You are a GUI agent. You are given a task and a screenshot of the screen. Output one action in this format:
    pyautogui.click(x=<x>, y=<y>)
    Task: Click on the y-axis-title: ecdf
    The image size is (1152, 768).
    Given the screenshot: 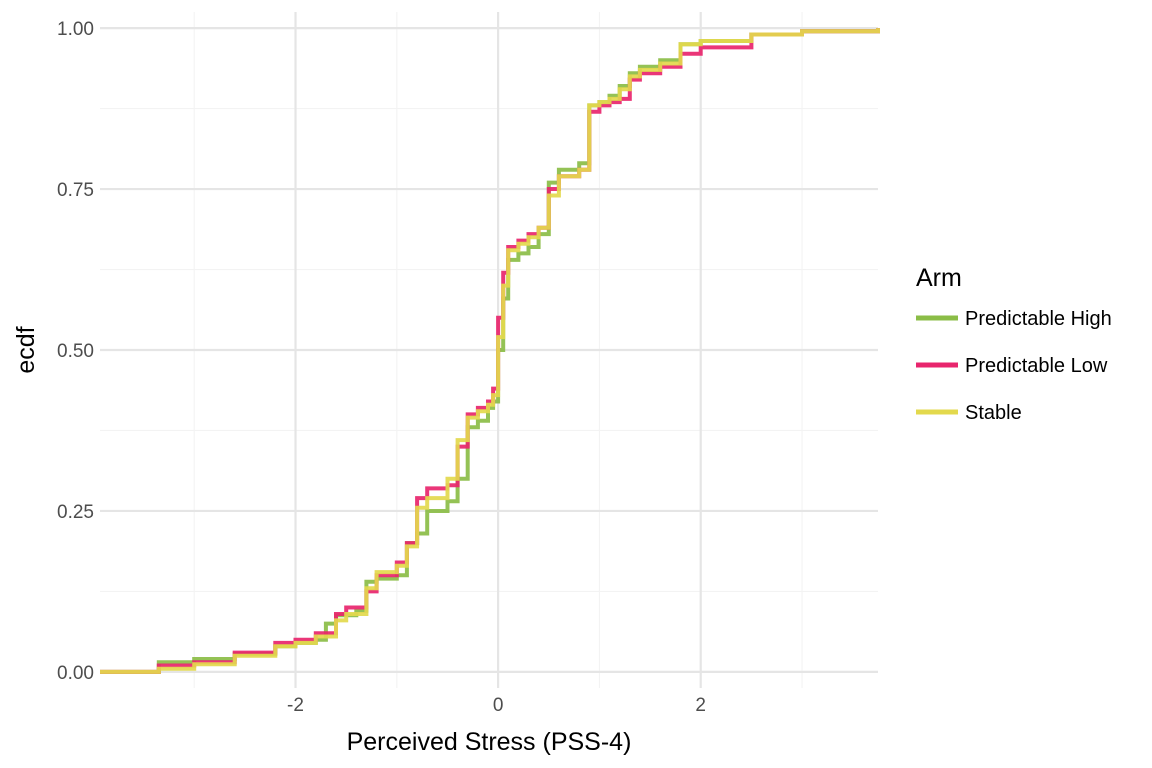 What is the action you would take?
    pyautogui.click(x=26, y=349)
    